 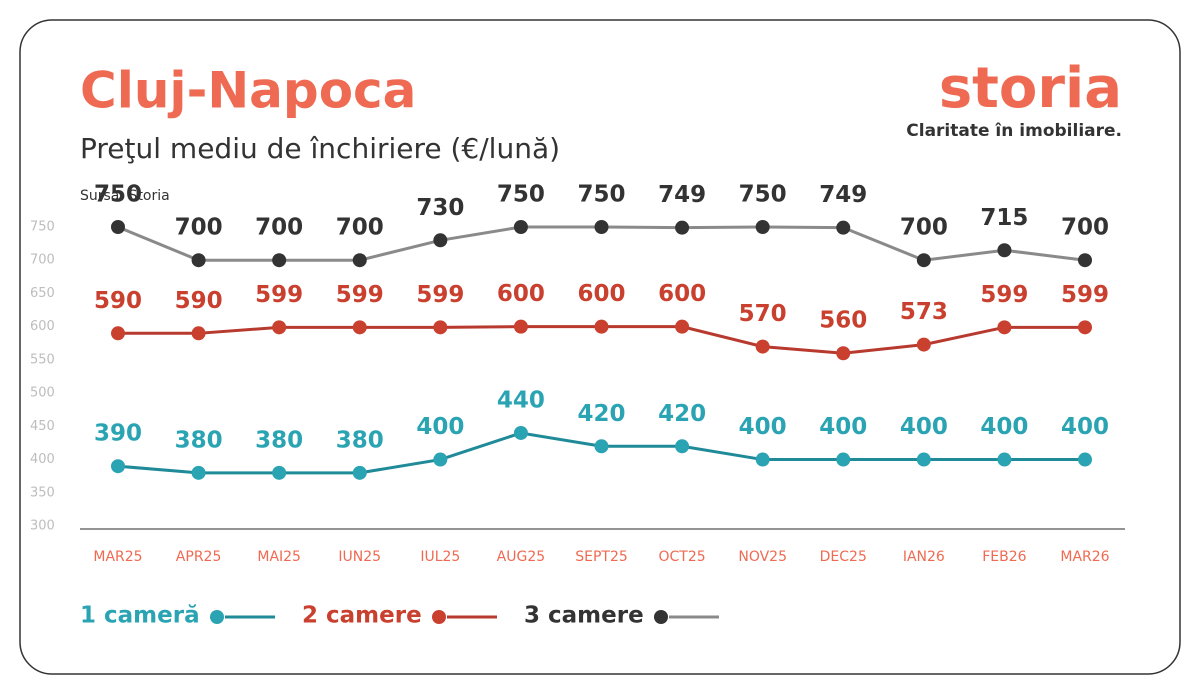 I want to click on y-tick-label: 600, so click(x=42, y=326).